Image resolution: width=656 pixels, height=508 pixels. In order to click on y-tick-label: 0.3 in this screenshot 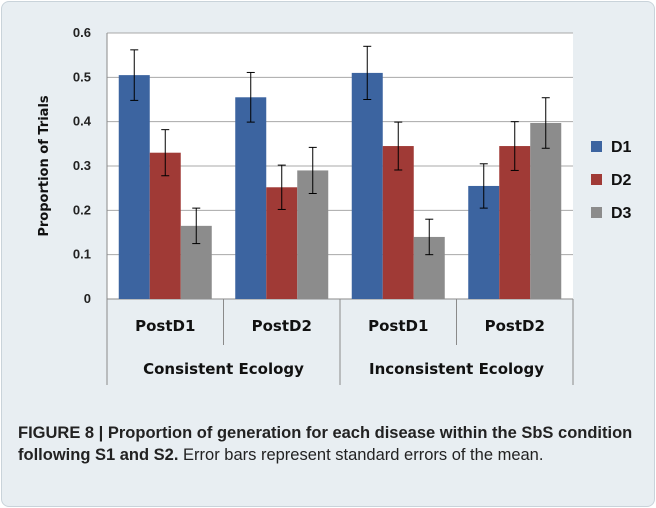, I will do `click(82, 165)`.